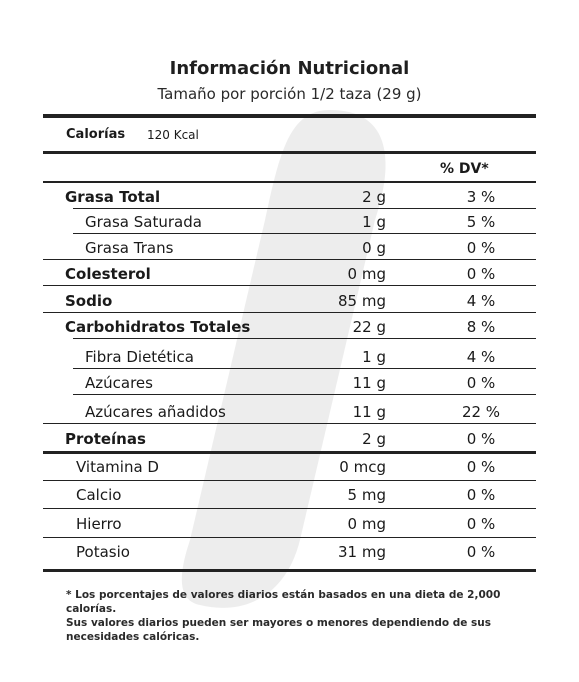  Describe the element at coordinates (108, 274) in the screenshot. I see `nutrient-name: Colesterol` at that location.